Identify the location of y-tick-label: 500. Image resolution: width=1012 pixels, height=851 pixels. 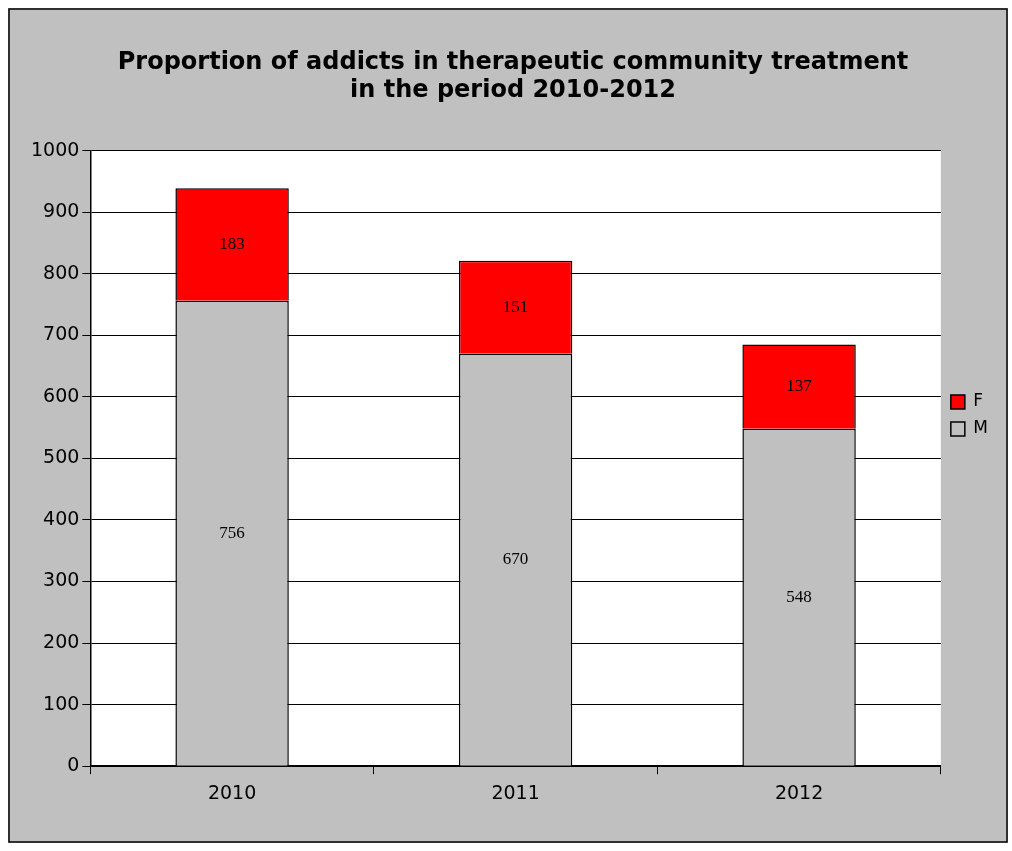
(61, 456).